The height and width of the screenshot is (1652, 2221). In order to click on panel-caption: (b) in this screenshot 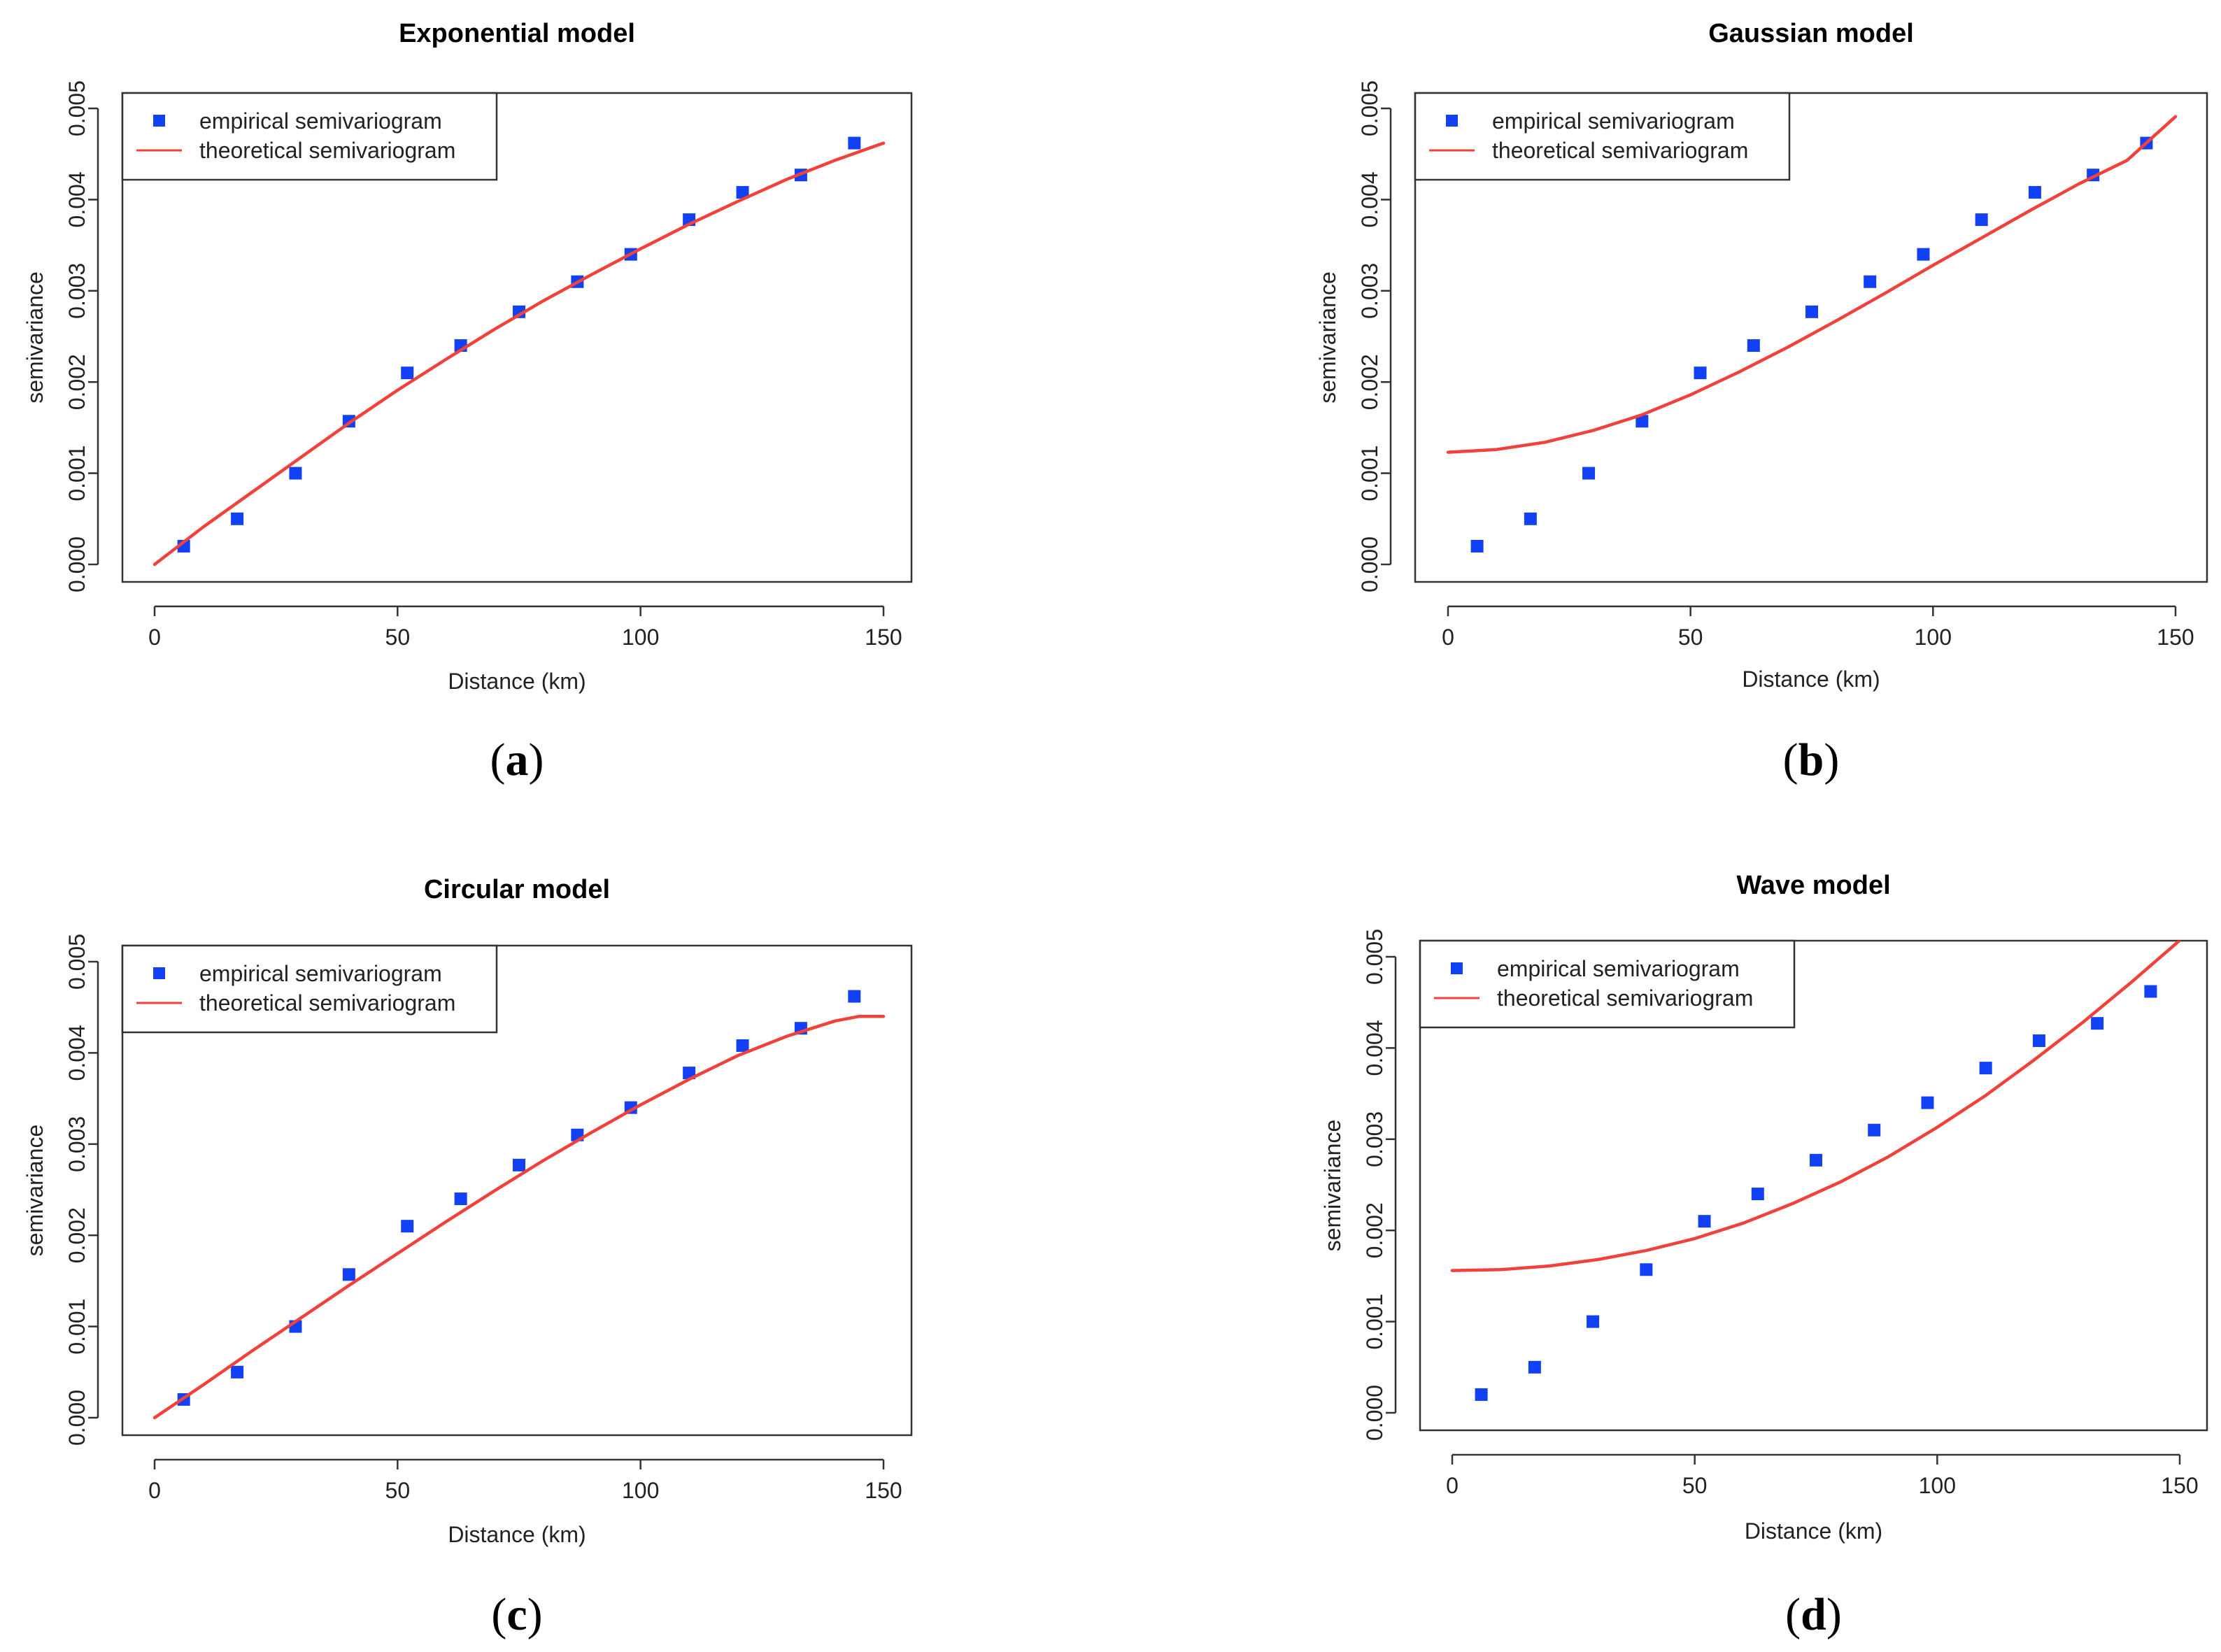, I will do `click(1811, 759)`.